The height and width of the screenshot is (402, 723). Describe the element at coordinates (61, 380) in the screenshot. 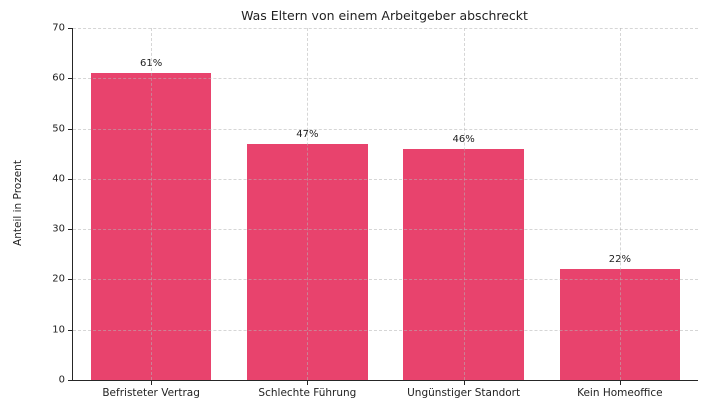

I see `y-tick-label: 0` at that location.